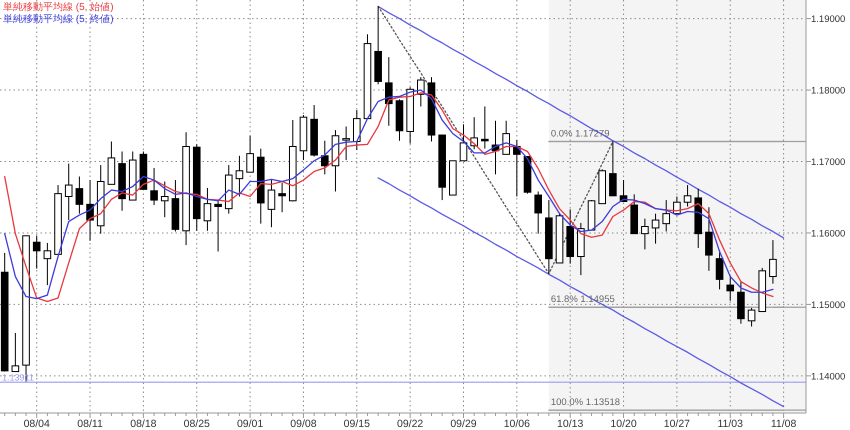 Image resolution: width=850 pixels, height=430 pixels. I want to click on legend: 単純移動平均線 (5, 始値) 単純移動平均線 (5, 終値), so click(58, 13).